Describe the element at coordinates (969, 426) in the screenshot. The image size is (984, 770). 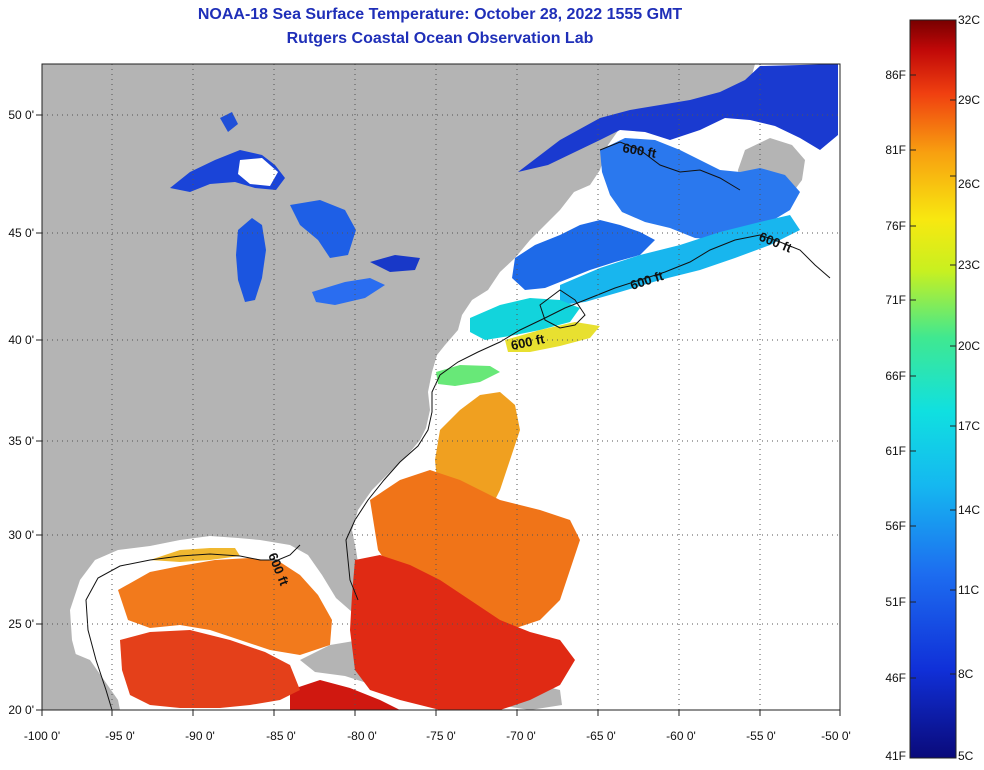
I see `colorbar-celsius-label: 17C` at that location.